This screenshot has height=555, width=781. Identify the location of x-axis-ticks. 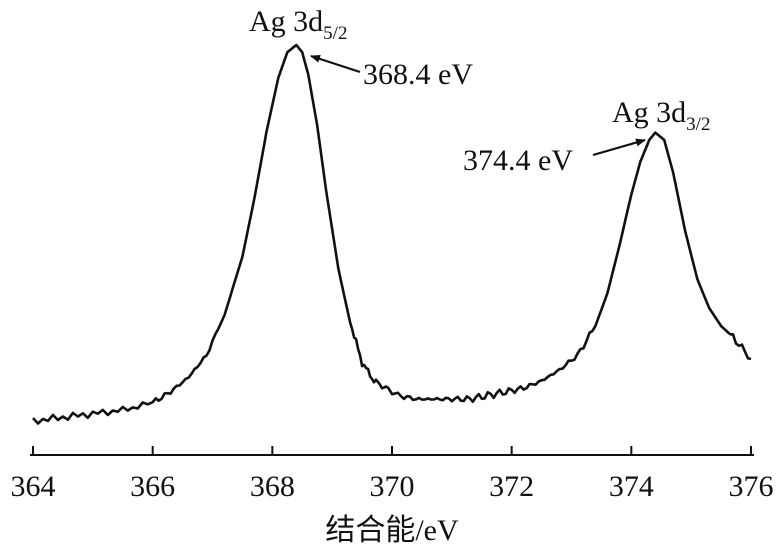
(392, 450).